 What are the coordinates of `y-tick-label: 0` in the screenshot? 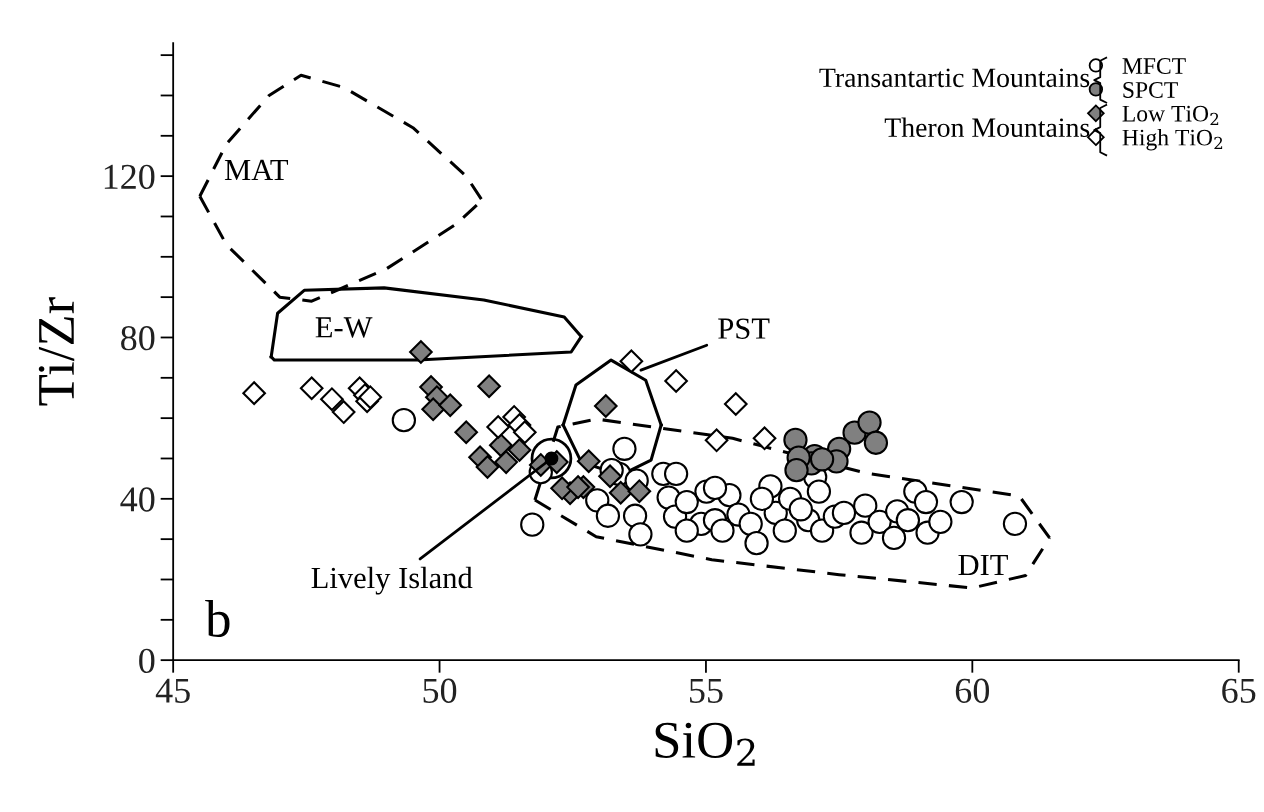 It's located at (147, 661).